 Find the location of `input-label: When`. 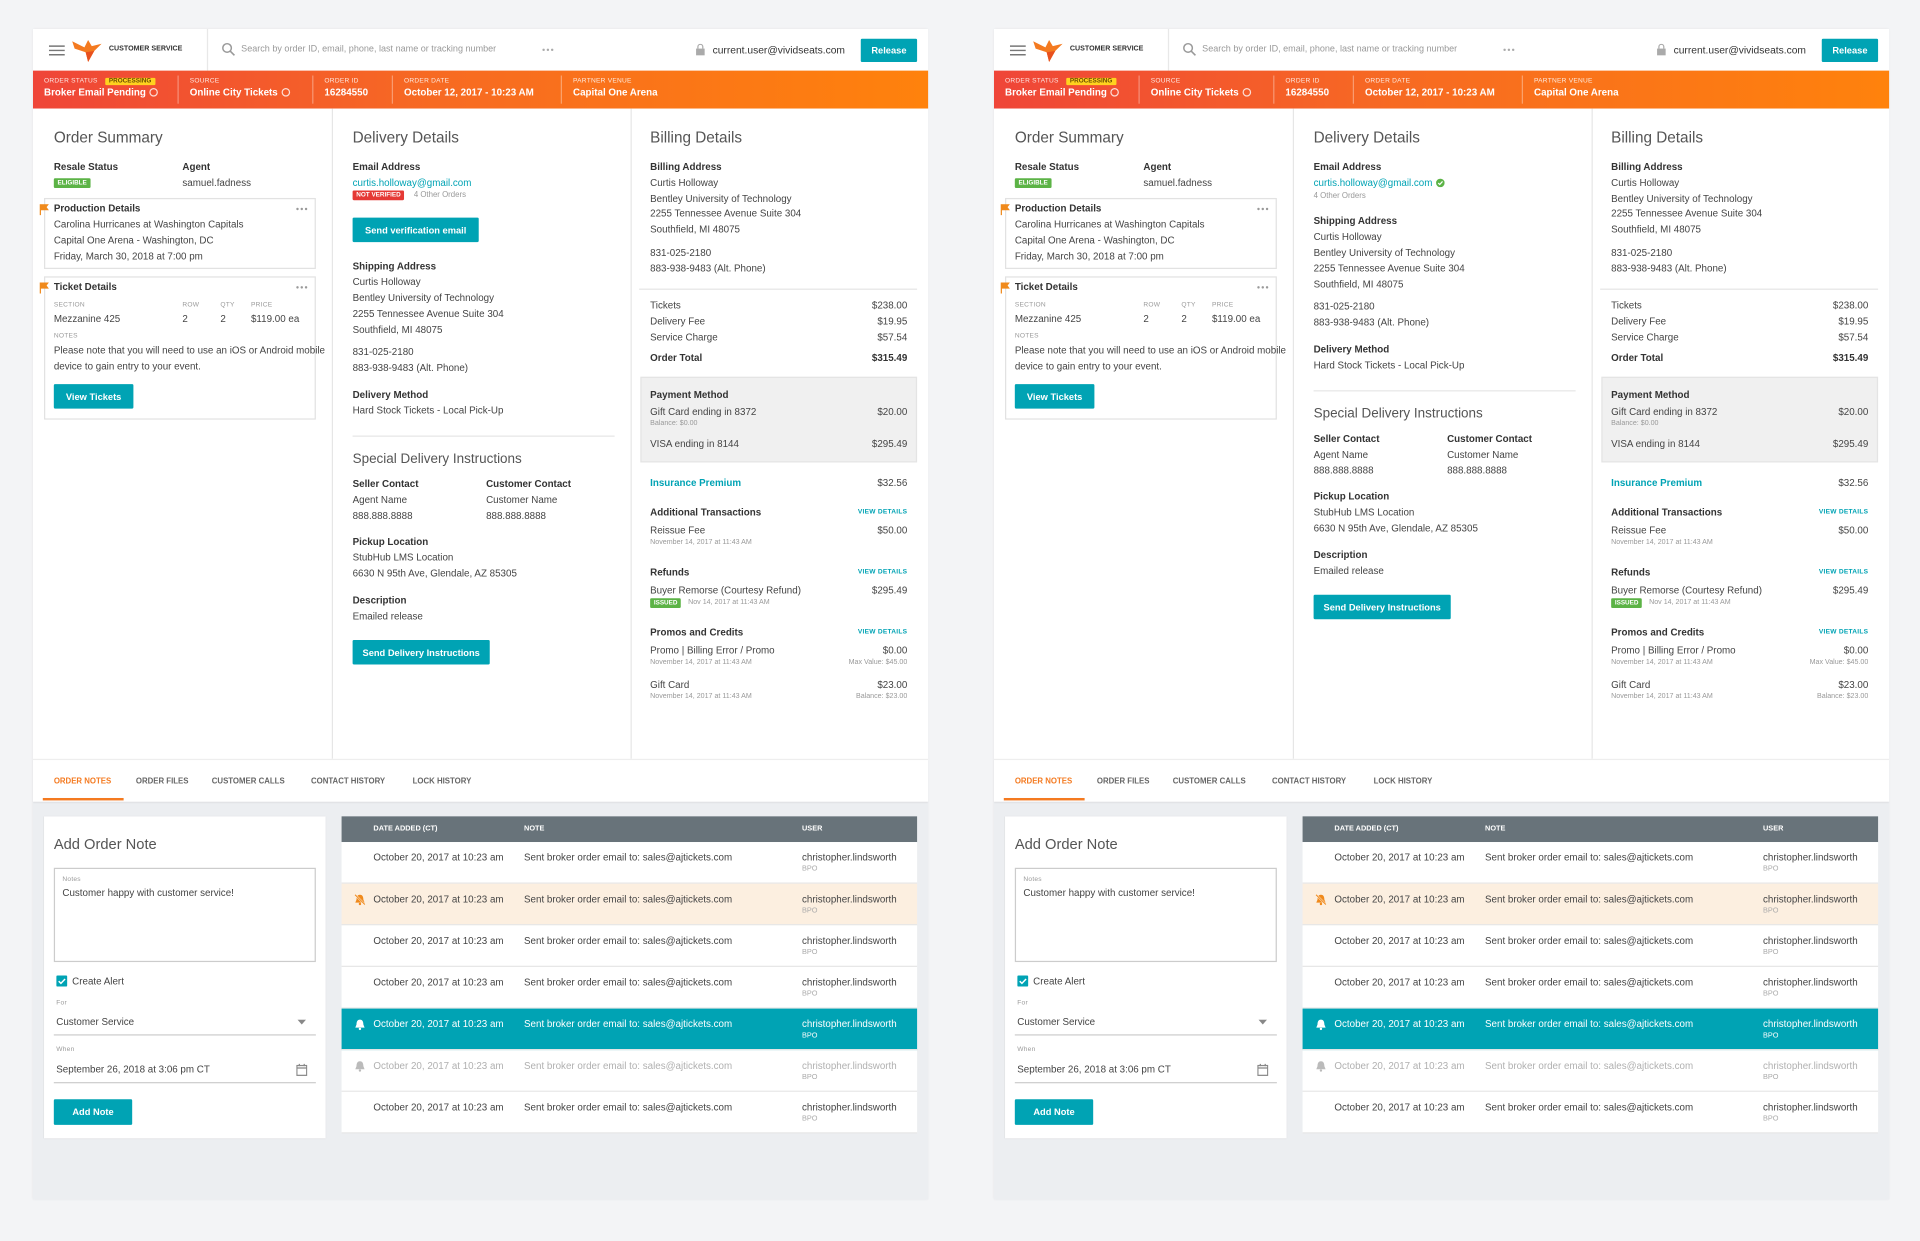

input-label: When is located at coordinates (65, 1050).